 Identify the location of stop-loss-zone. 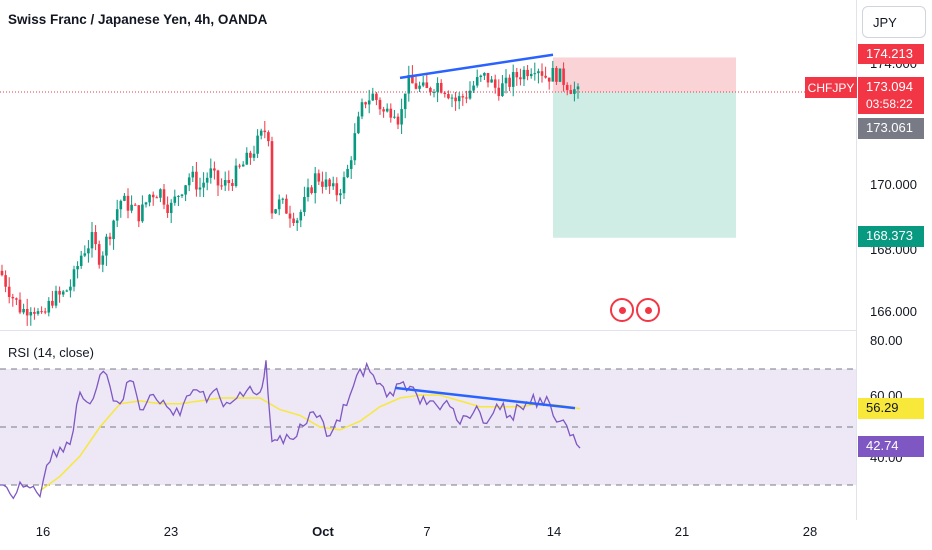
(644, 74).